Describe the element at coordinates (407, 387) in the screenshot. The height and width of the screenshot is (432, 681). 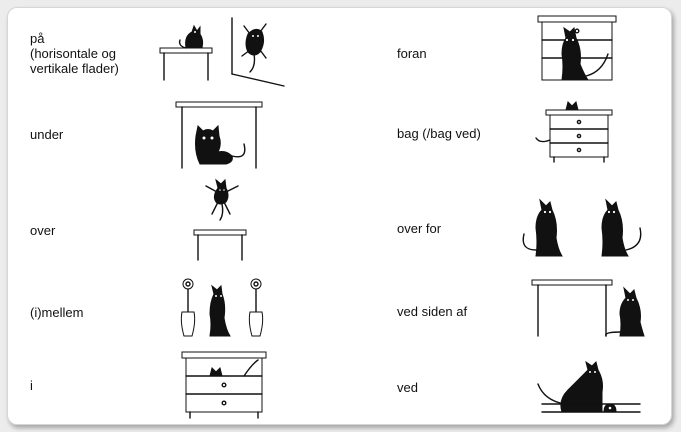
I see `label-ved: ved` at that location.